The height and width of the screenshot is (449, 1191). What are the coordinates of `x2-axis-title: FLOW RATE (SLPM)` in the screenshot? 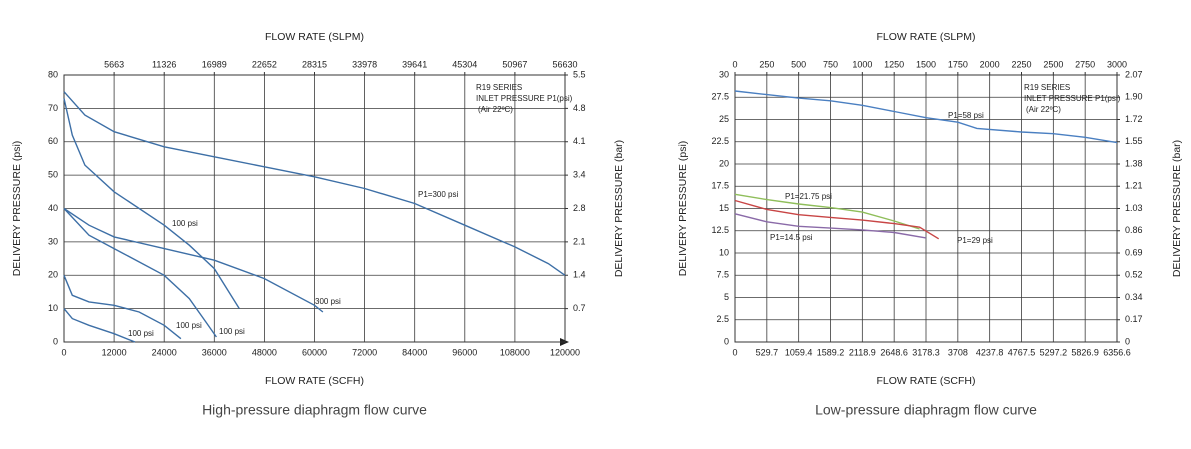 It's located at (314, 37).